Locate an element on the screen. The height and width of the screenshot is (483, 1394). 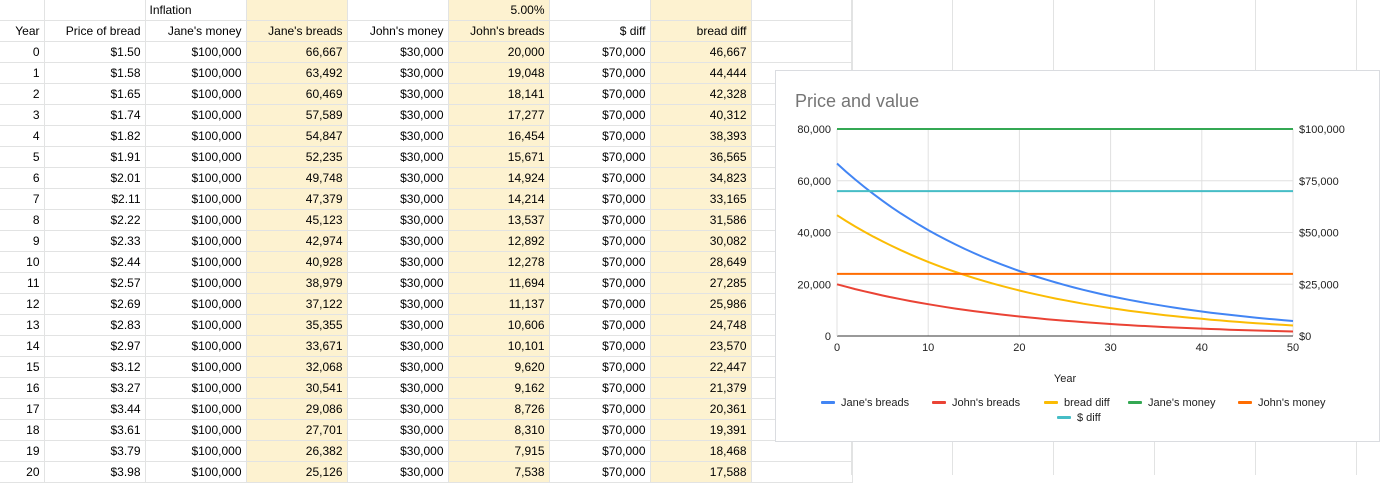
cell: Jane's money is located at coordinates (196, 31).